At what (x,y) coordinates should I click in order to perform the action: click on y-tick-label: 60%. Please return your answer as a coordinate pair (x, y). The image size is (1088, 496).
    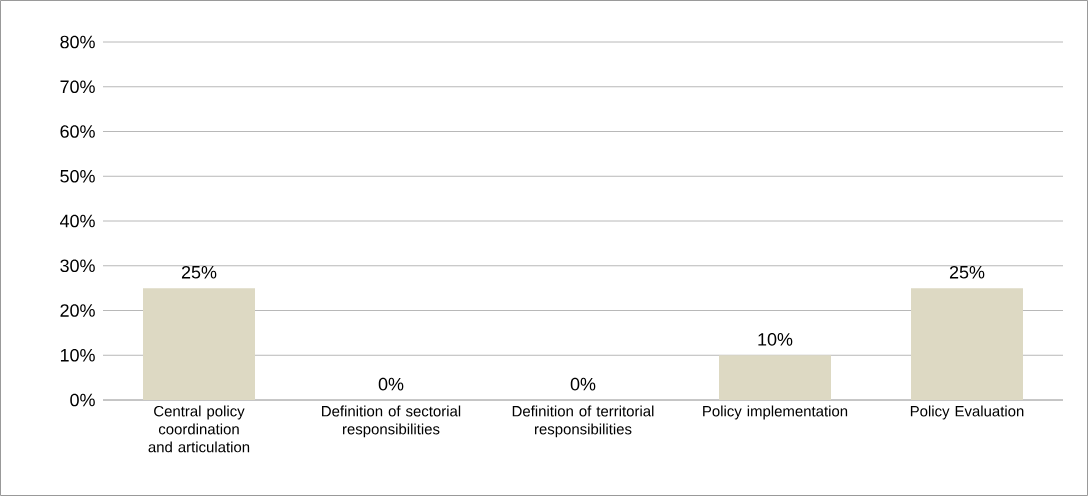
    Looking at the image, I should click on (77, 131).